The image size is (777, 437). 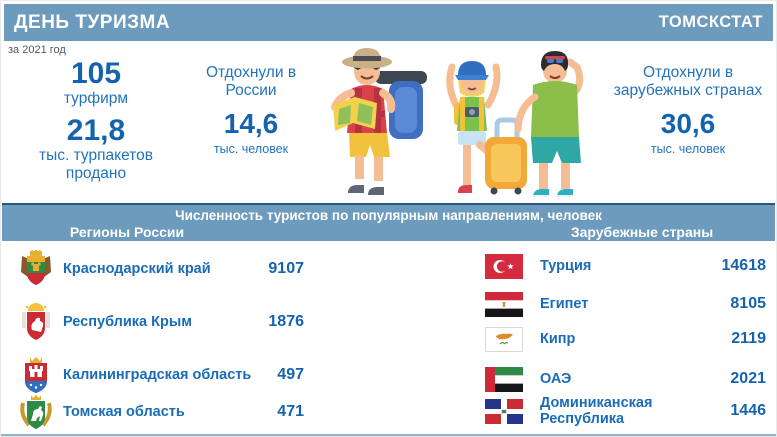 I want to click on abroad-unit: тыс. человек, so click(x=688, y=149).